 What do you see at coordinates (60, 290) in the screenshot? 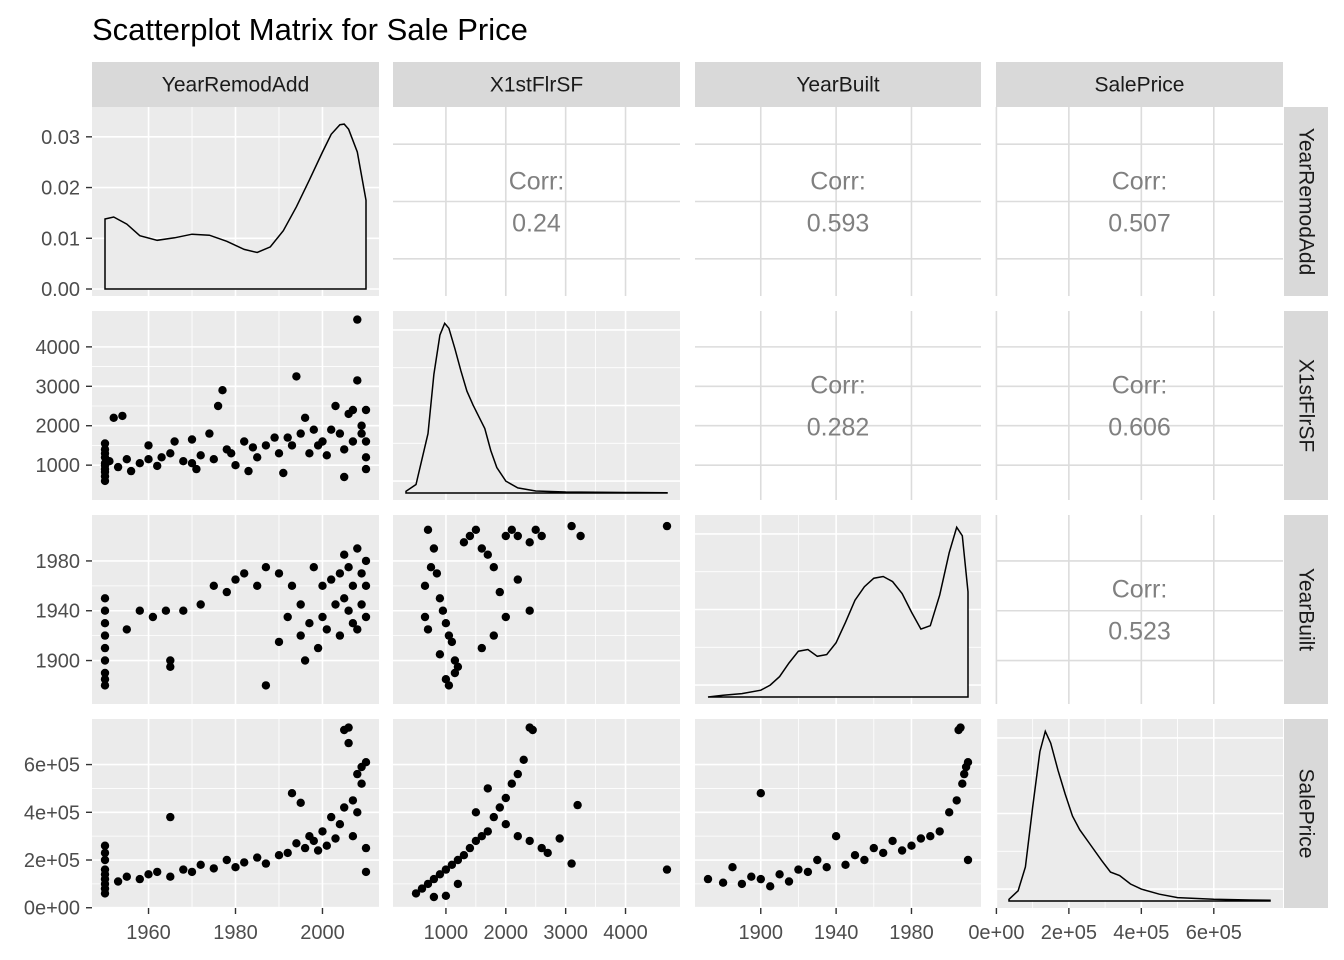
I see `y-tick-label: 0.00` at bounding box center [60, 290].